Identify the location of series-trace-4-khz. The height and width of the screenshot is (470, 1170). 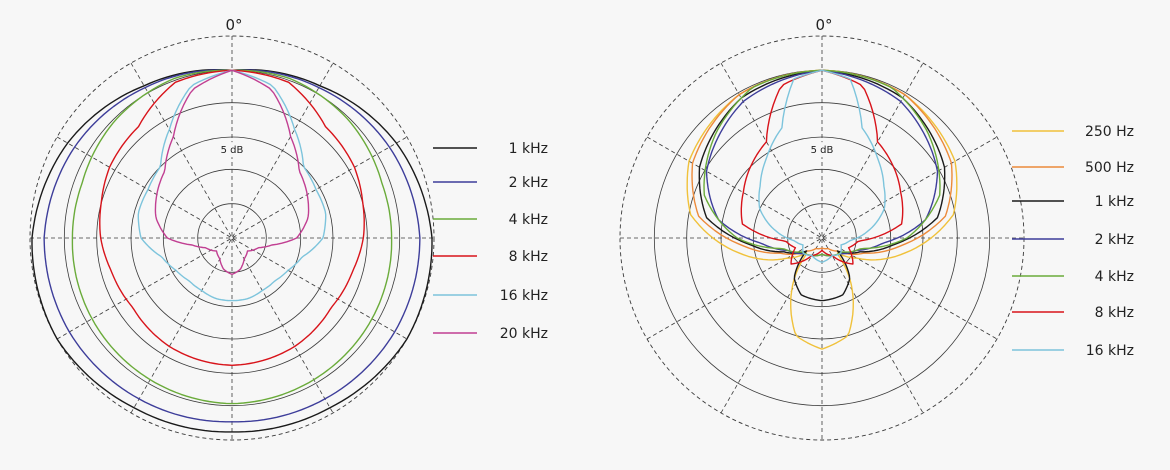
(822, 163).